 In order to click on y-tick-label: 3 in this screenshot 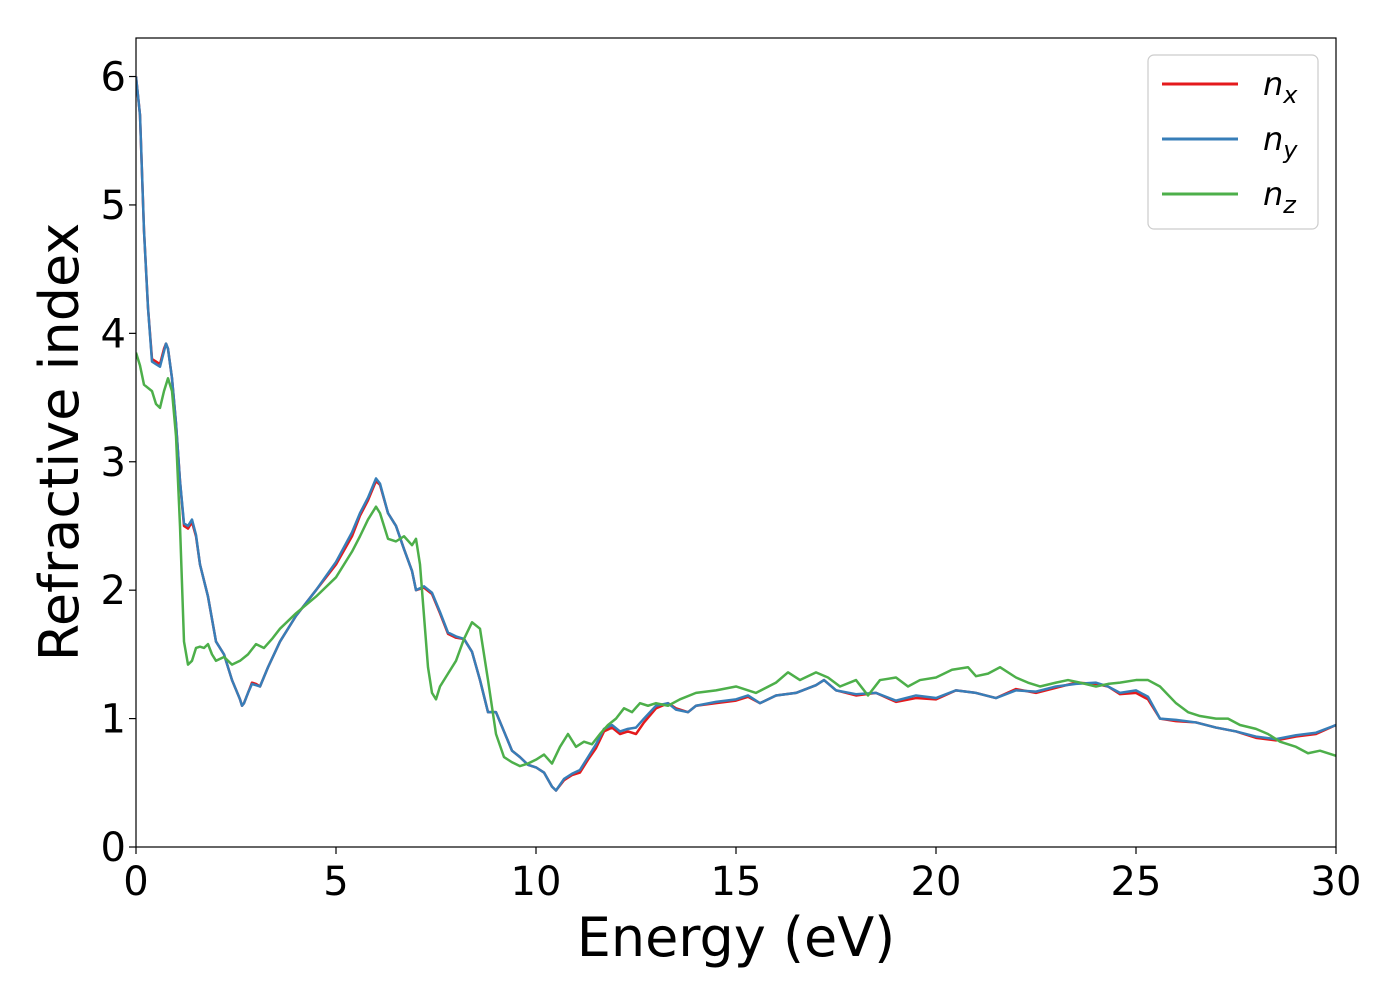, I will do `click(113, 463)`.